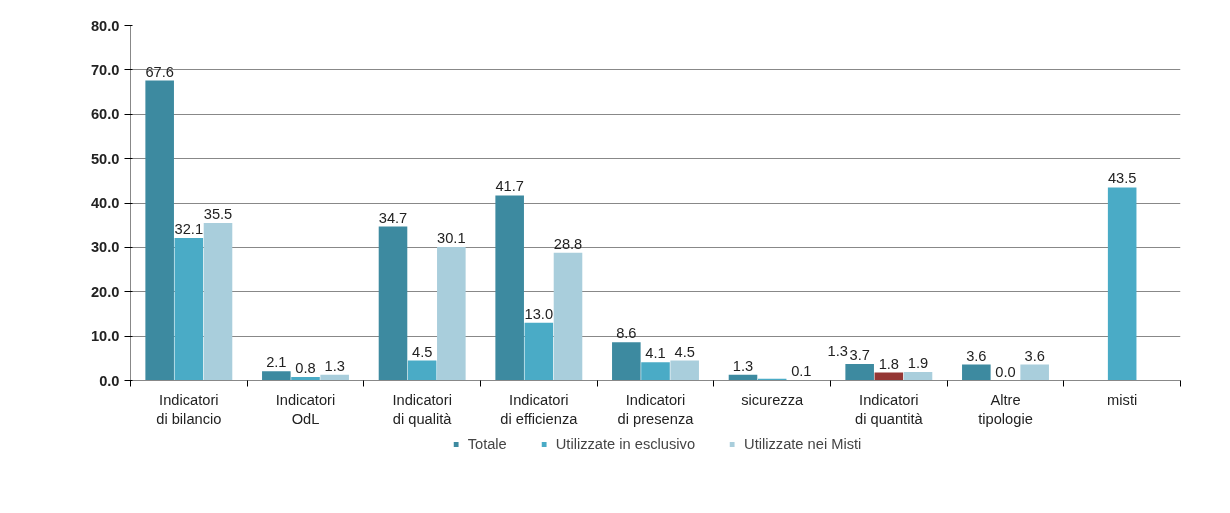 Image resolution: width=1230 pixels, height=513 pixels. What do you see at coordinates (105, 247) in the screenshot?
I see `y-tick-label: 30.0` at bounding box center [105, 247].